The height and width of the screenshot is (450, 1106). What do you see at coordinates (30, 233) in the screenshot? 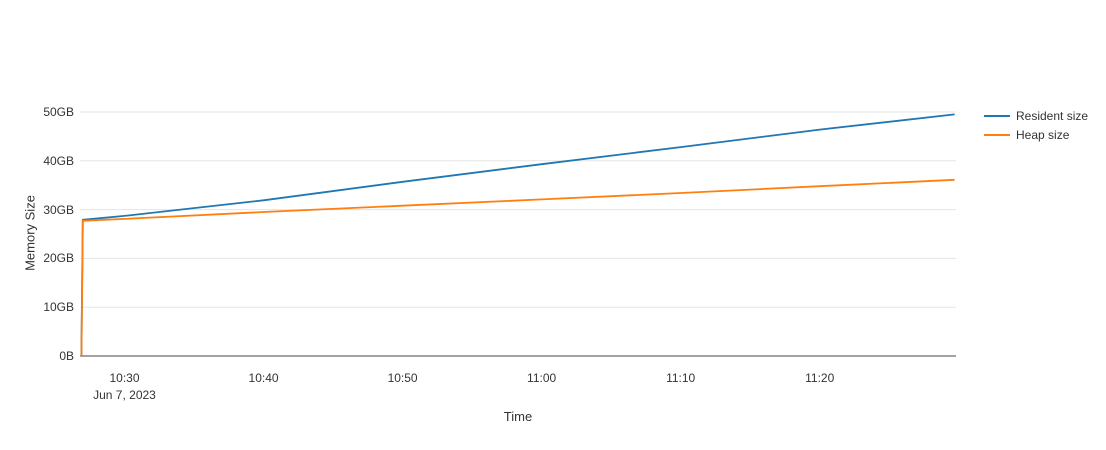
I see `y-axis-title: Memory Size` at bounding box center [30, 233].